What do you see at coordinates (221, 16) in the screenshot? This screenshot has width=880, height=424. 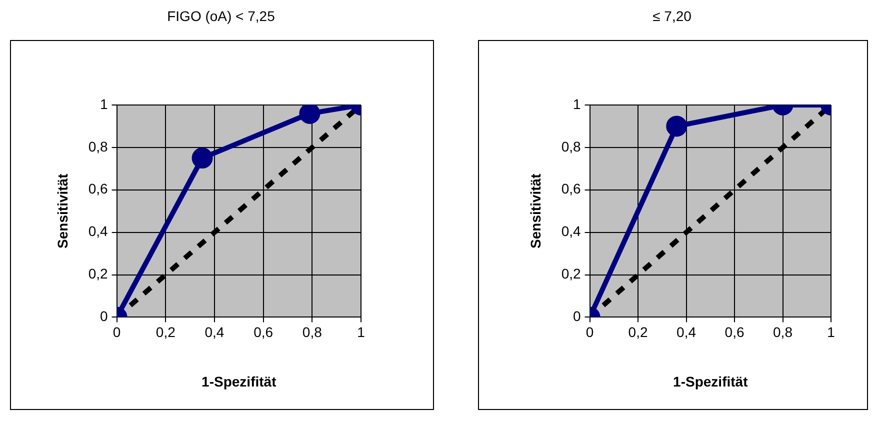 I see `chart-title: FIGO (oA) < 7,25` at bounding box center [221, 16].